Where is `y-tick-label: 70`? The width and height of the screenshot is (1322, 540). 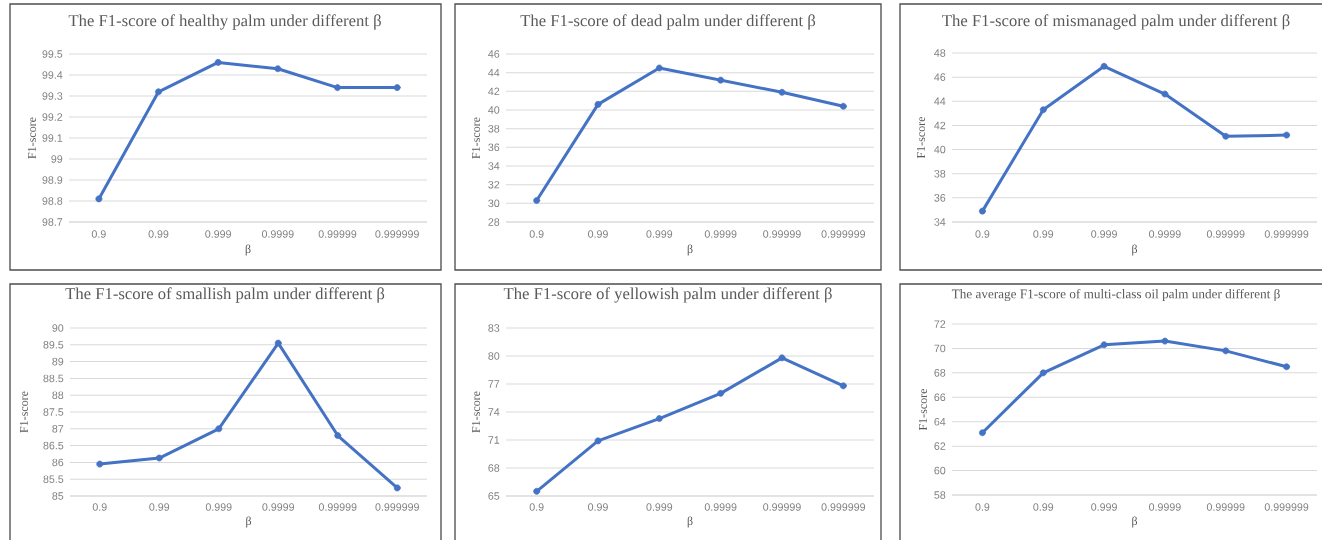 y-tick-label: 70 is located at coordinates (940, 348).